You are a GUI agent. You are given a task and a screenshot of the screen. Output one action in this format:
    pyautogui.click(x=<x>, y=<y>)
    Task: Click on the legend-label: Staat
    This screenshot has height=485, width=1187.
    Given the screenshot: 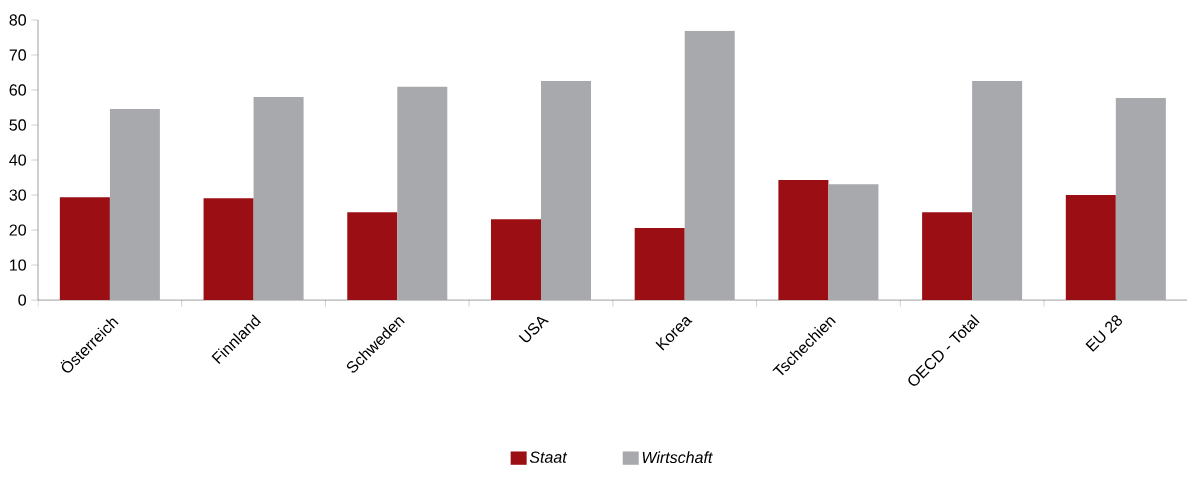 What is the action you would take?
    pyautogui.click(x=548, y=457)
    